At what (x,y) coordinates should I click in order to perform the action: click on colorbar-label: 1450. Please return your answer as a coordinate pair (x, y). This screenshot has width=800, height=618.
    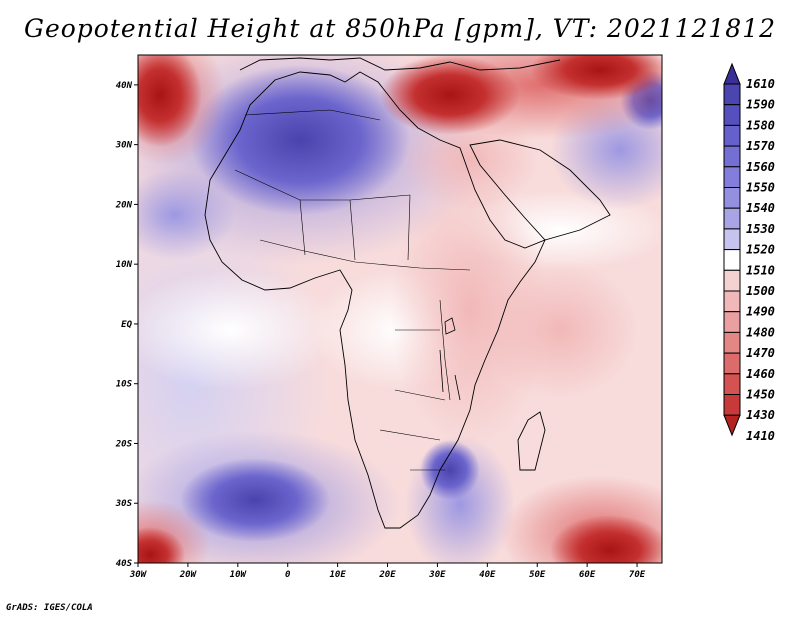
    Looking at the image, I should click on (760, 395).